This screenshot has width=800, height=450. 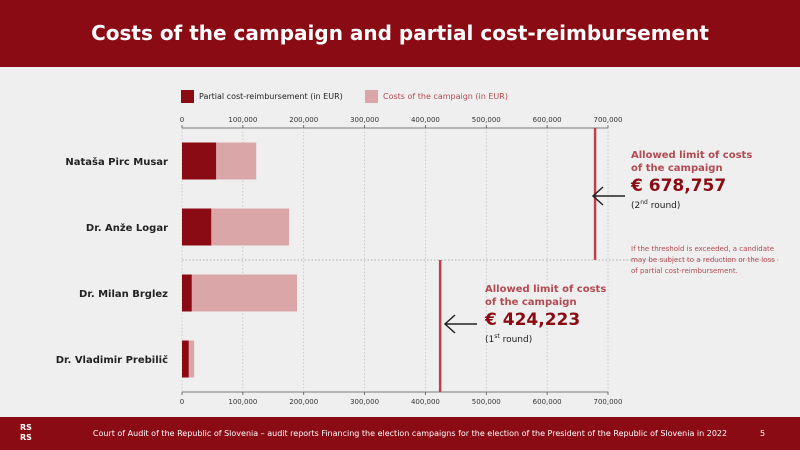 What do you see at coordinates (486, 402) in the screenshot?
I see `x-tick-label-bottom: 500,000` at bounding box center [486, 402].